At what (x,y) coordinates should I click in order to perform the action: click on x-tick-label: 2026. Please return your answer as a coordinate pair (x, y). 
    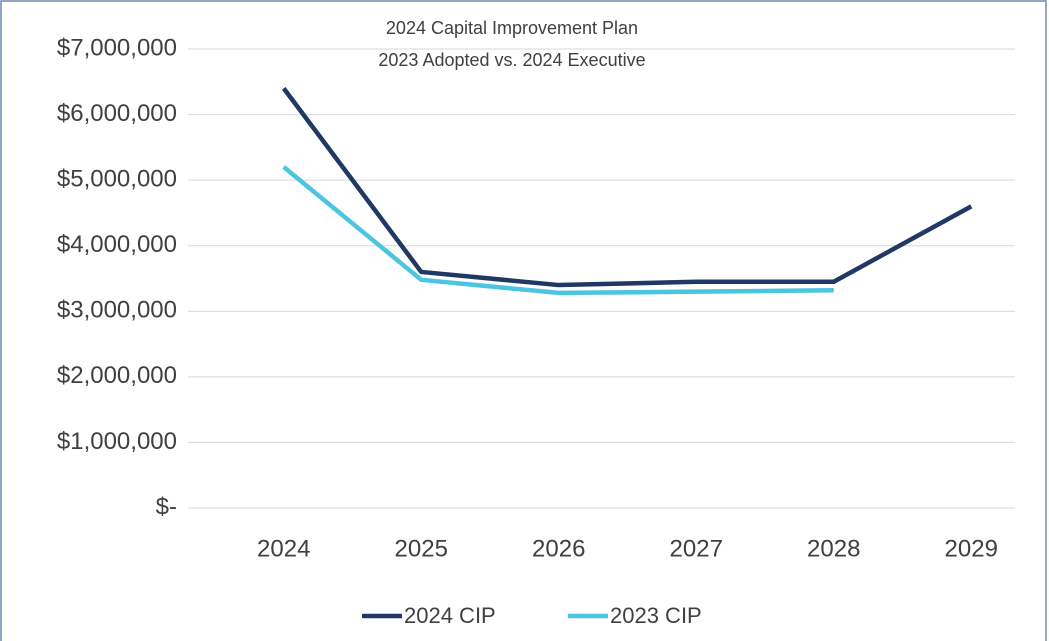
    Looking at the image, I should click on (558, 548).